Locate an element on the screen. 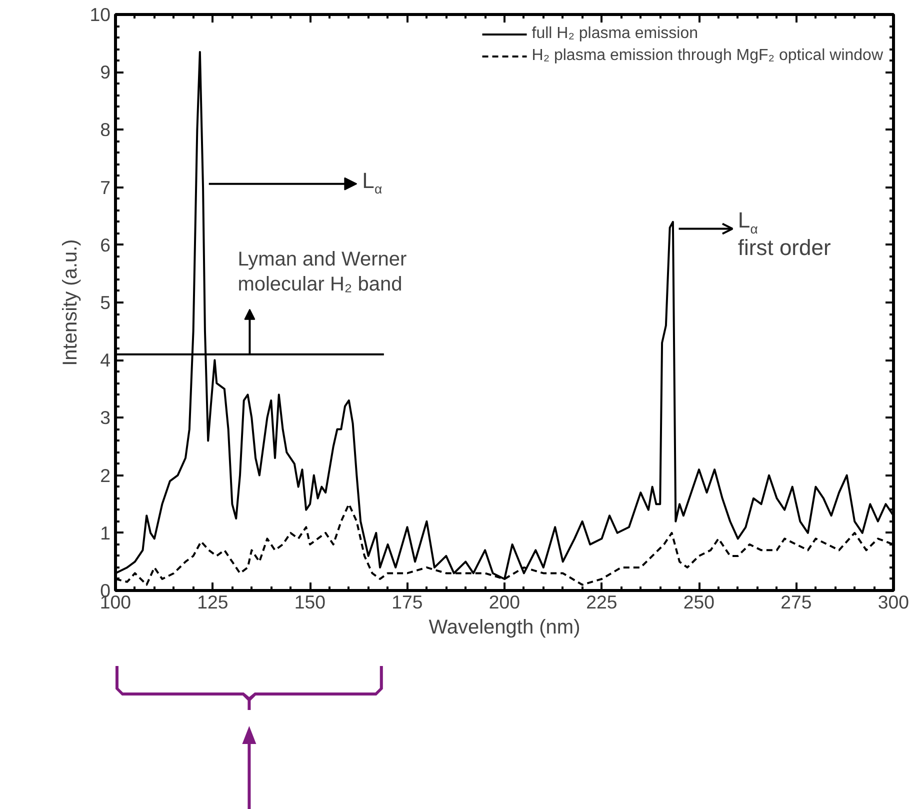 The height and width of the screenshot is (809, 915). y-tick-label: 4 is located at coordinates (105, 360).